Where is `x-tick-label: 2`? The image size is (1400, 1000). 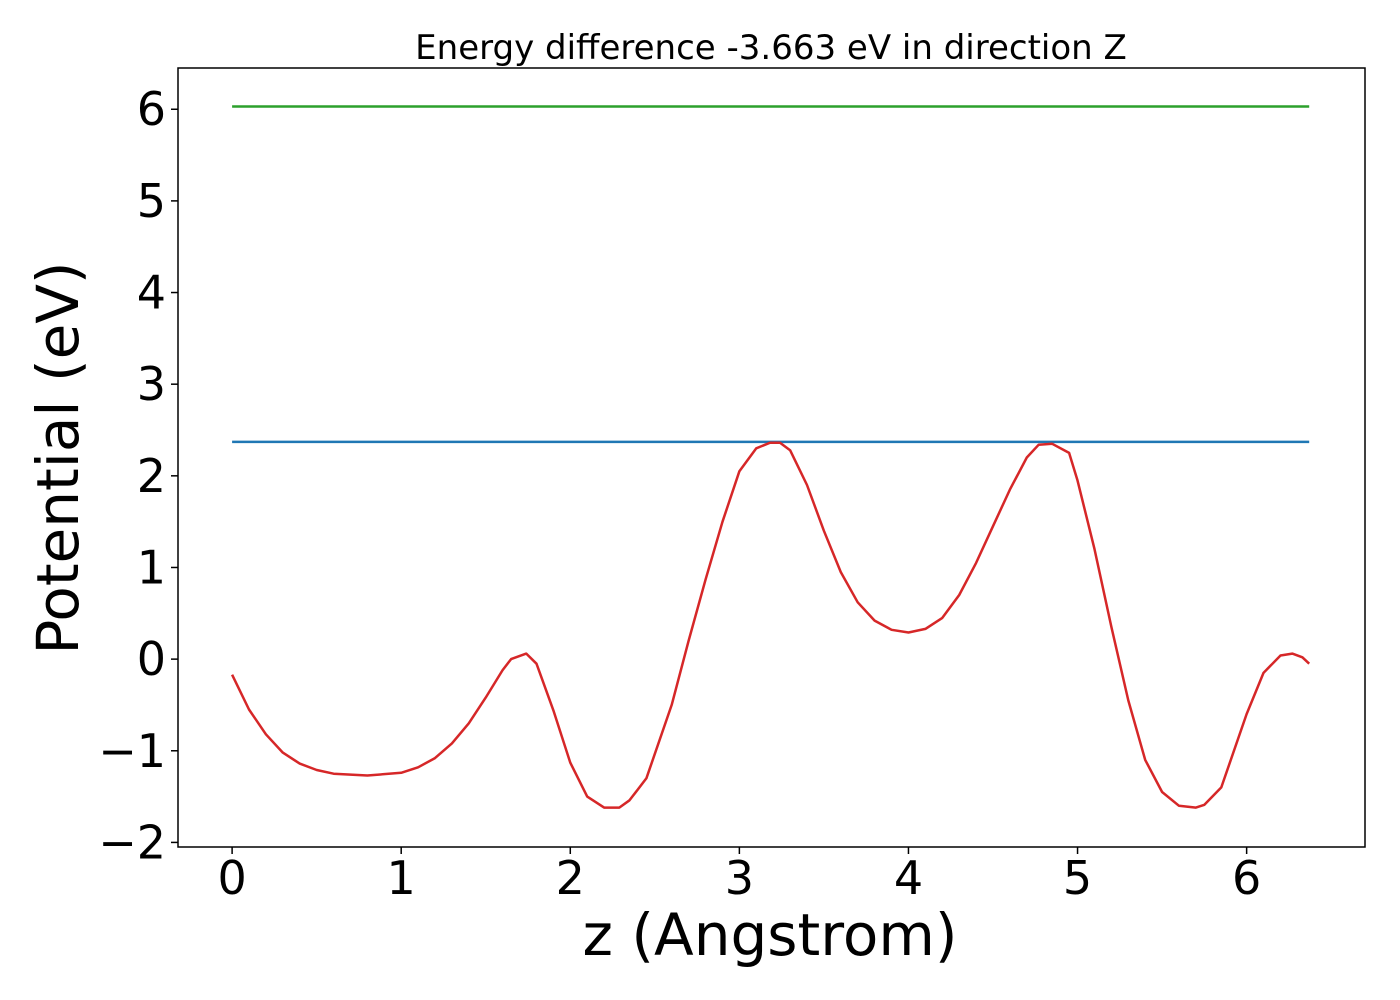
x-tick-label: 2 is located at coordinates (570, 878).